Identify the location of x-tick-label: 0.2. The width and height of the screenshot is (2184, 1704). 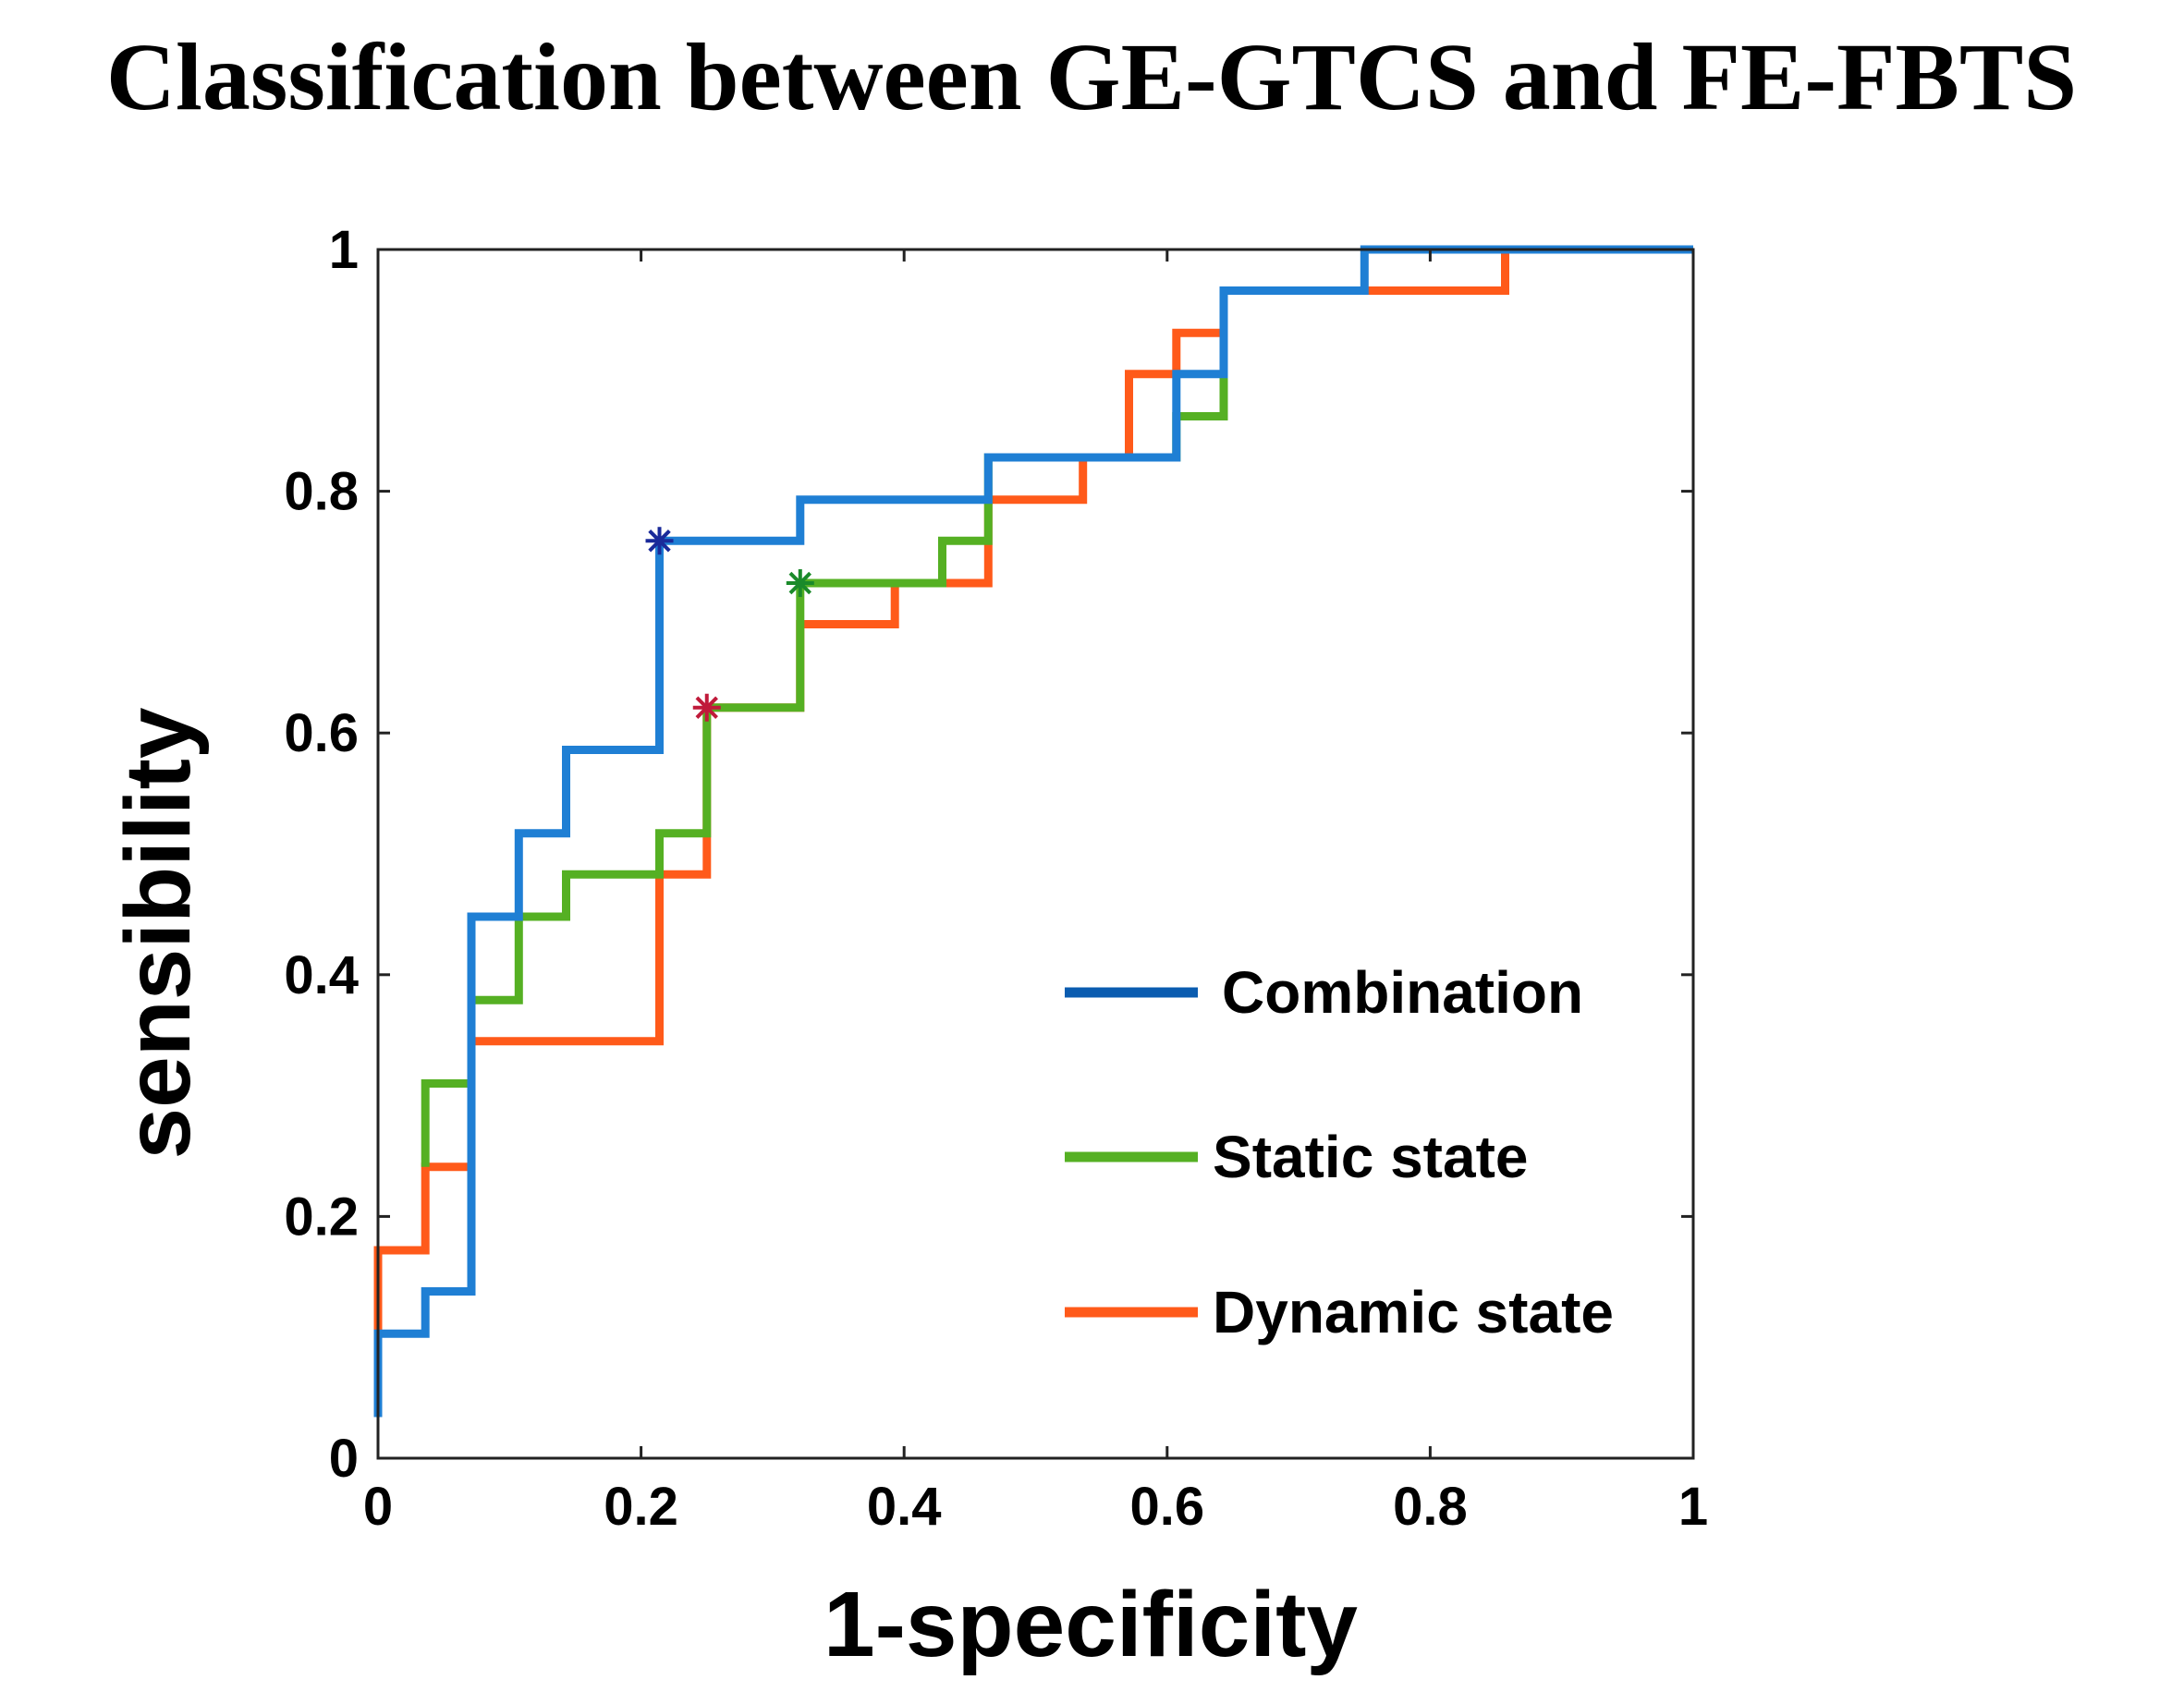
(641, 1507).